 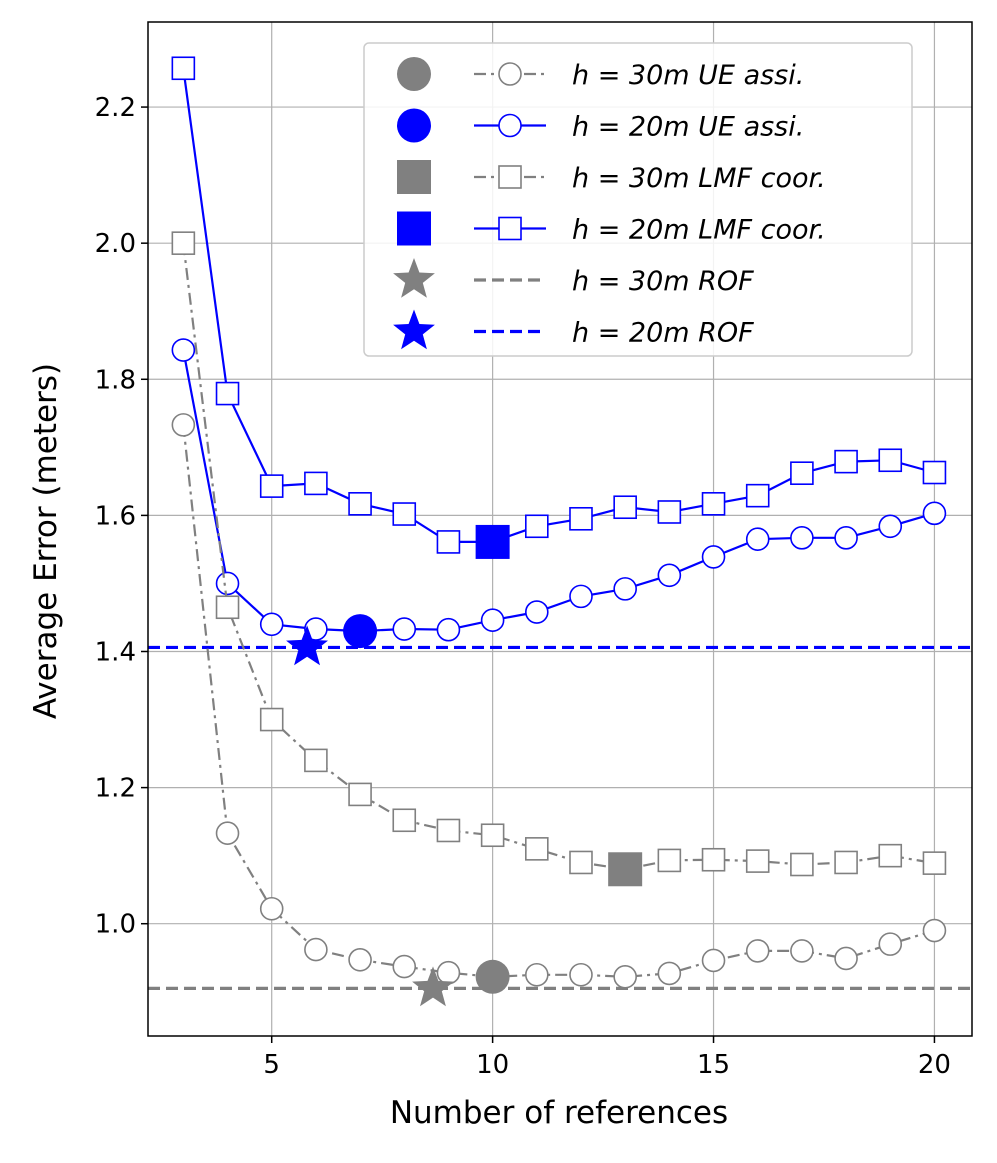 I want to click on data-point-h-20m-lmf-coor-x15, so click(x=713, y=504).